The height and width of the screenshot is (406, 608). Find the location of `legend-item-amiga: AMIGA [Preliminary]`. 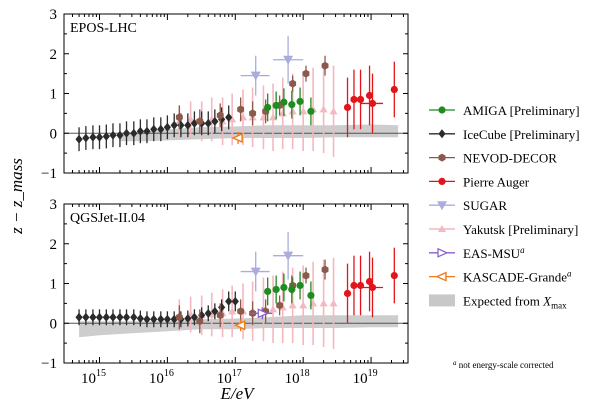

legend-item-amiga: AMIGA [Preliminary] is located at coordinates (504, 110).